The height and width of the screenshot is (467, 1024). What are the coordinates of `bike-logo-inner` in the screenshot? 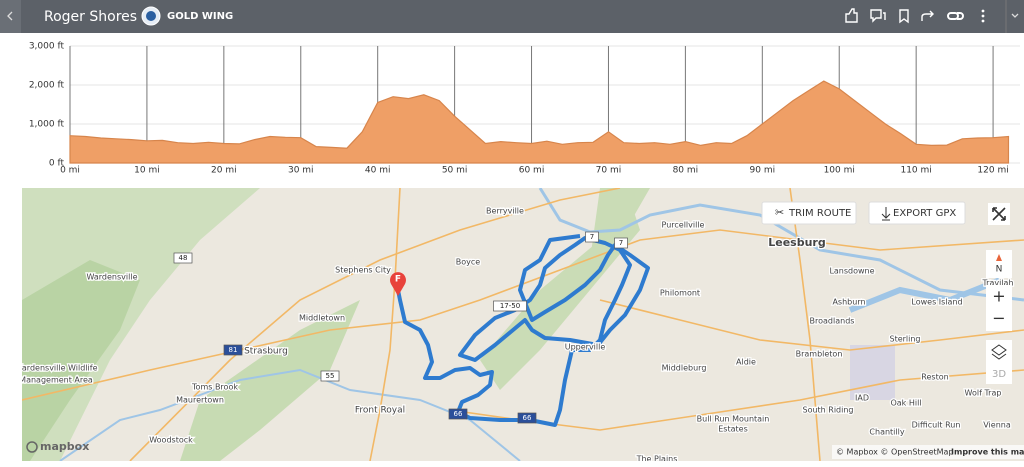 It's located at (151, 16).